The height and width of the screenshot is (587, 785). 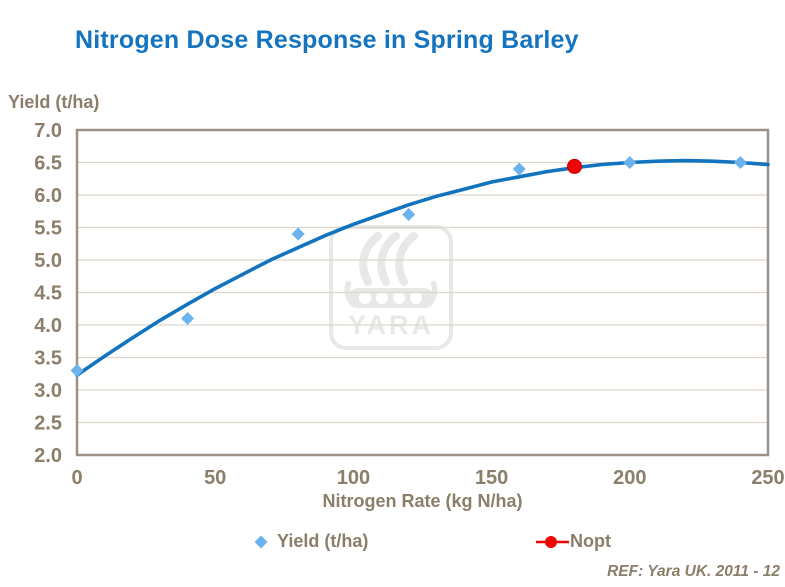 I want to click on reference-note: REF: Yara UK. 2011 - 12, so click(x=693, y=571).